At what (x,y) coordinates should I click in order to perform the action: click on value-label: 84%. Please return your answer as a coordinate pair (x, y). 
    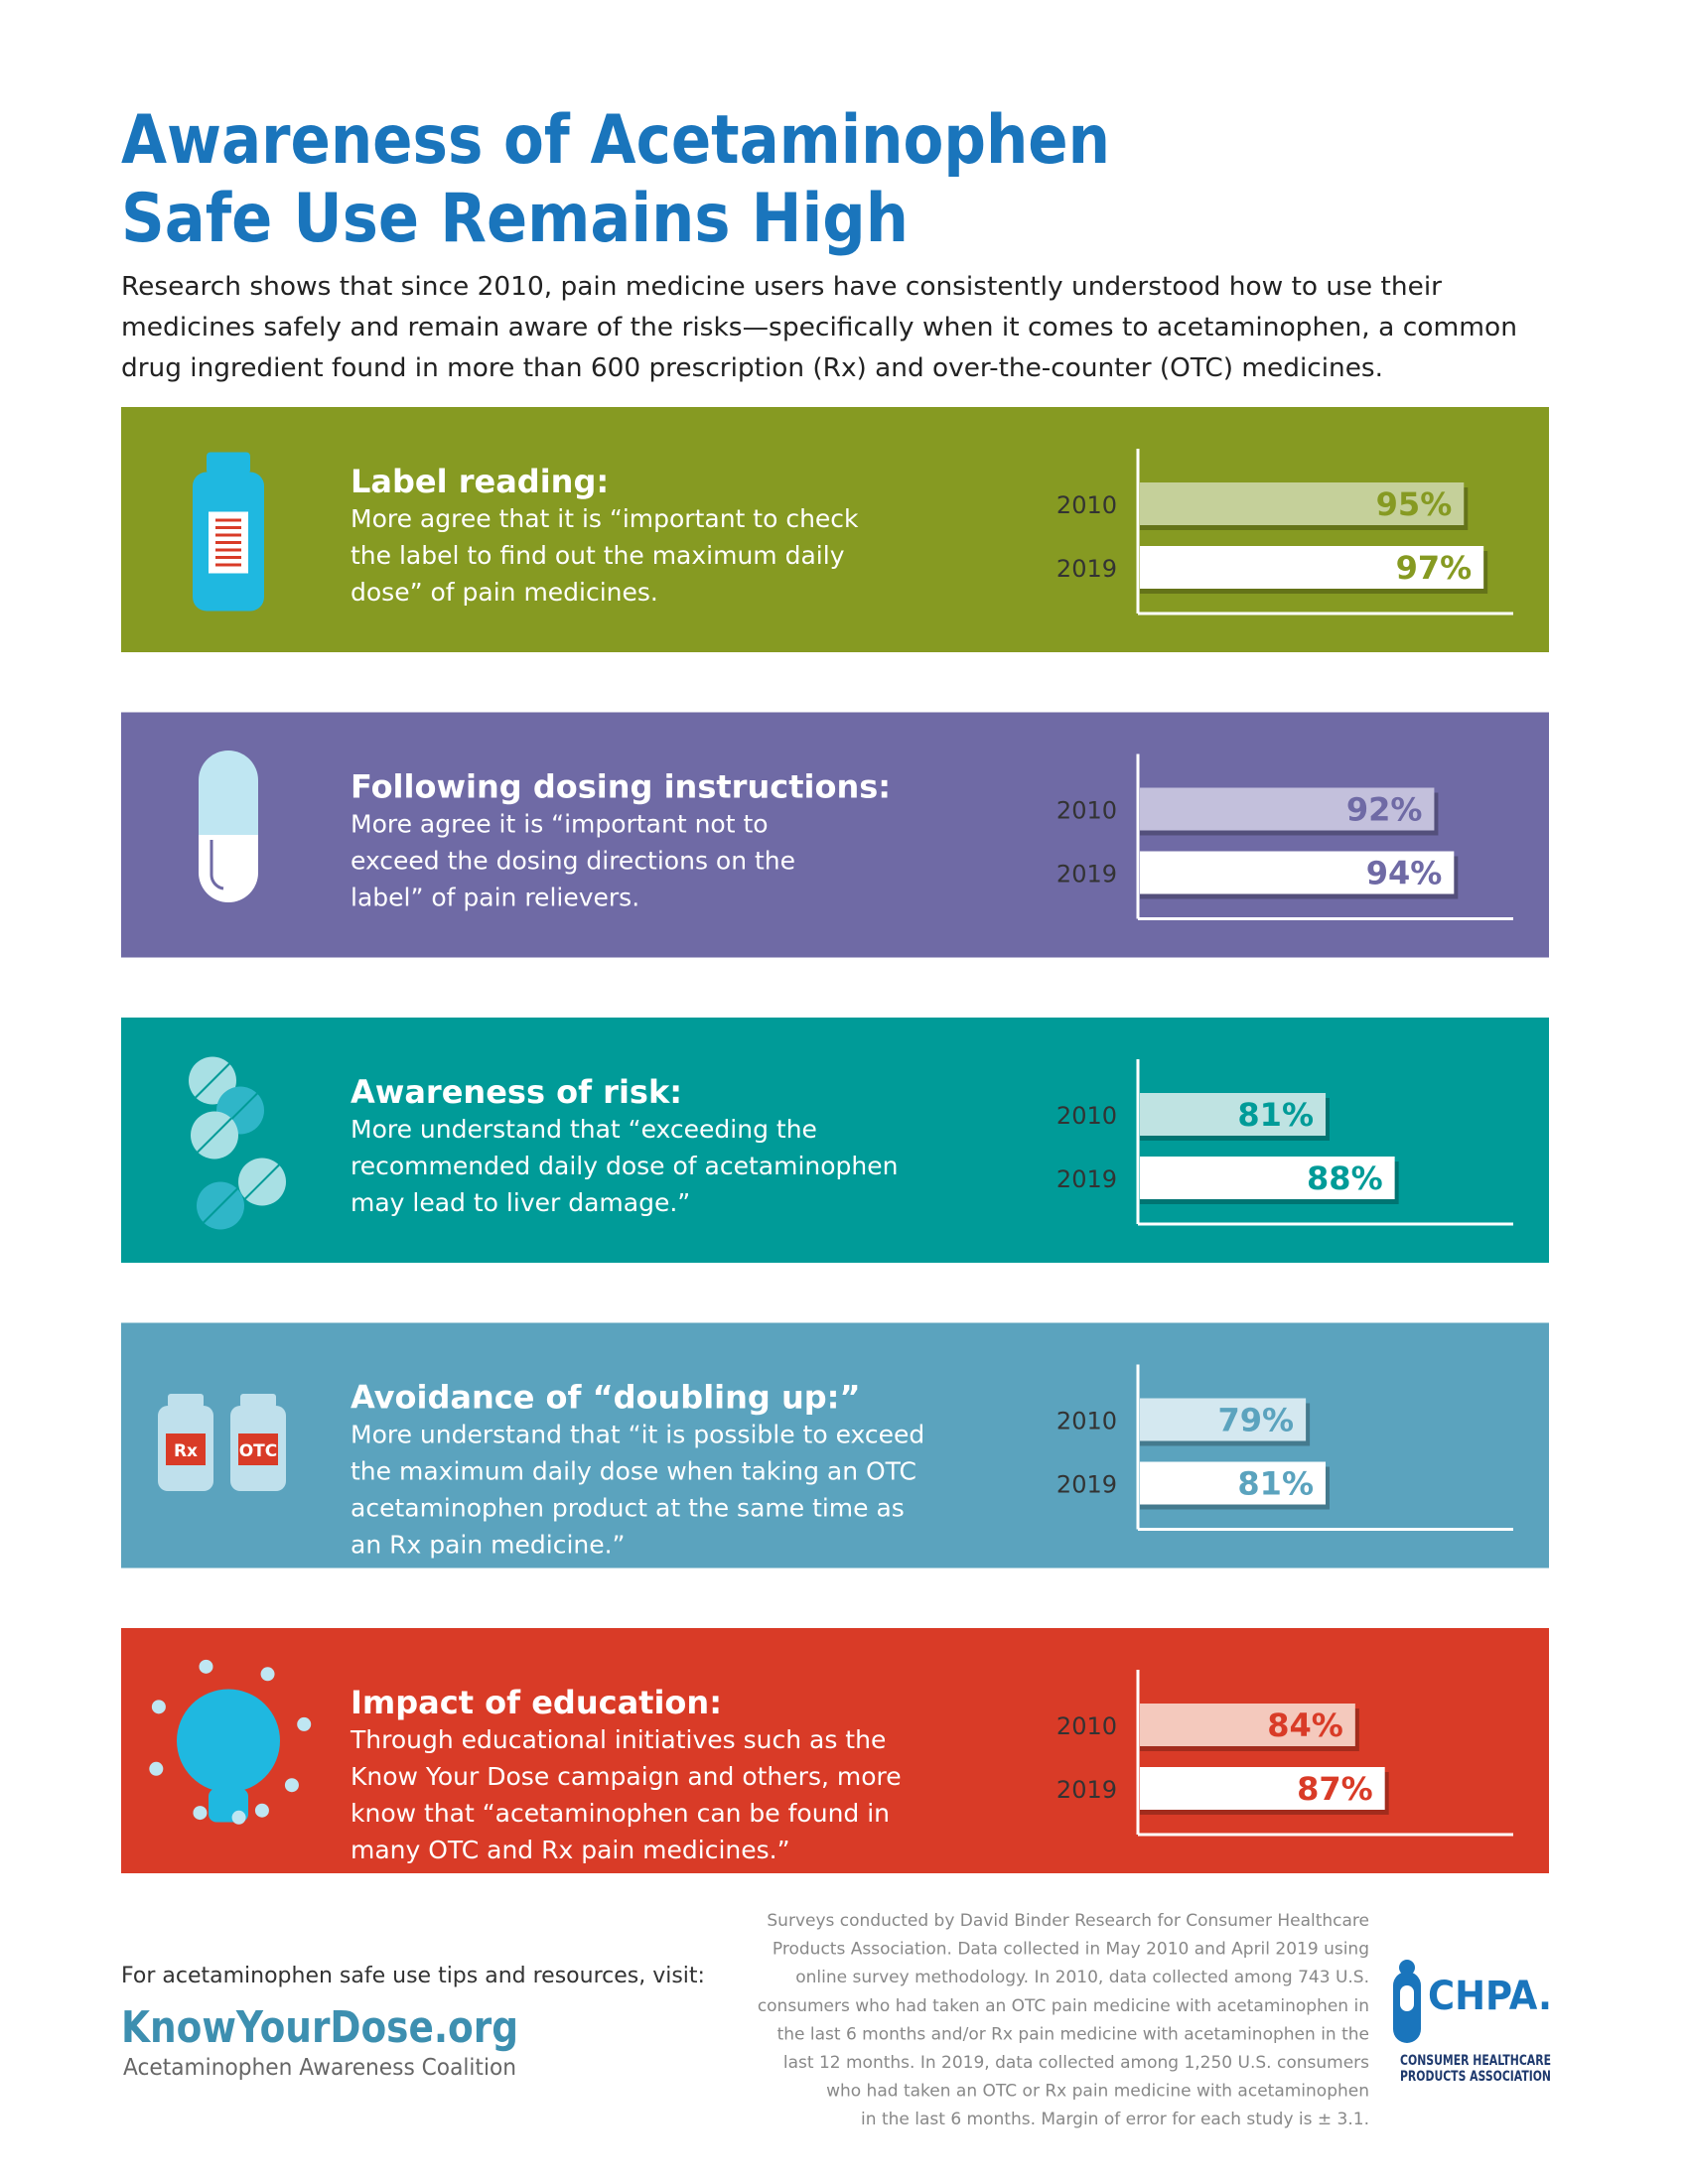
    Looking at the image, I should click on (1305, 1725).